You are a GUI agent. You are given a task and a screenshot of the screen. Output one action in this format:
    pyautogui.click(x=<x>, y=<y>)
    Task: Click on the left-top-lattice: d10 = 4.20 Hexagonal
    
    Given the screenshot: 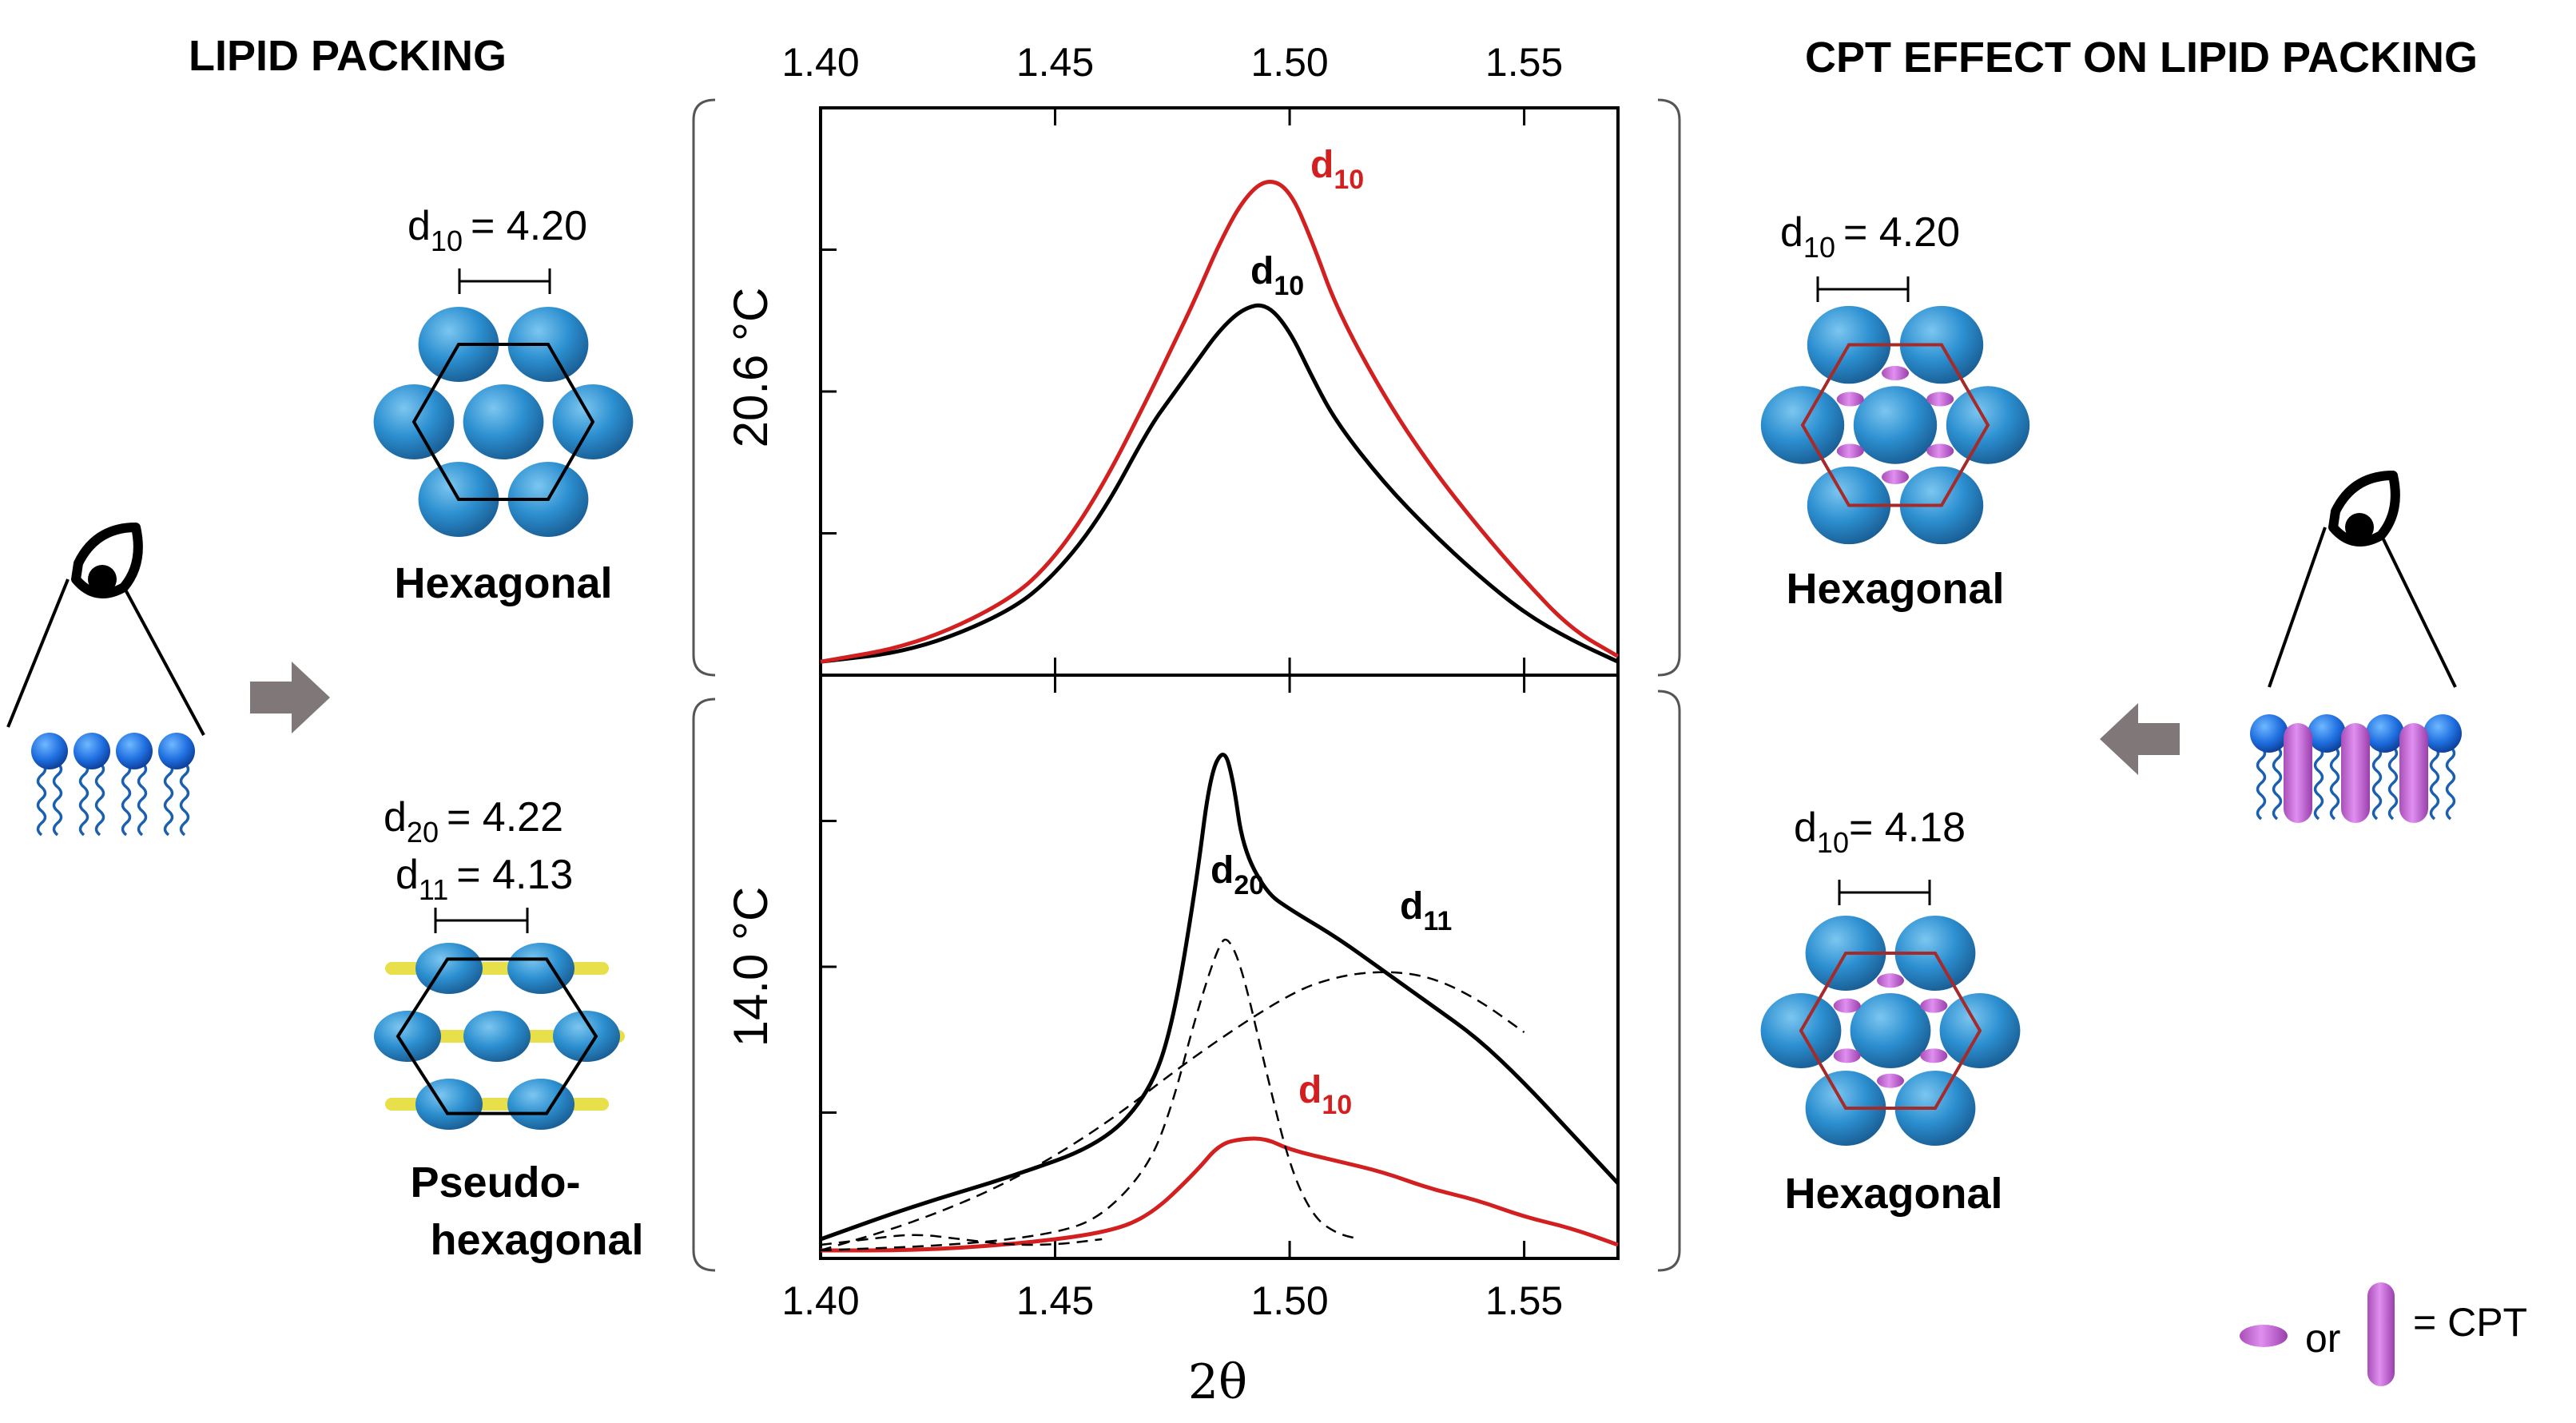 What is the action you would take?
    pyautogui.click(x=503, y=405)
    